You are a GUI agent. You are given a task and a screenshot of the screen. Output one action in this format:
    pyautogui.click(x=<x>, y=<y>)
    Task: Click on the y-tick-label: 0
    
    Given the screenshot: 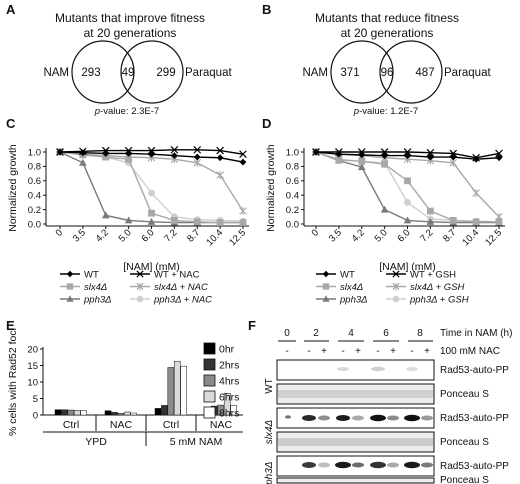 What is the action you would take?
    pyautogui.click(x=35, y=415)
    